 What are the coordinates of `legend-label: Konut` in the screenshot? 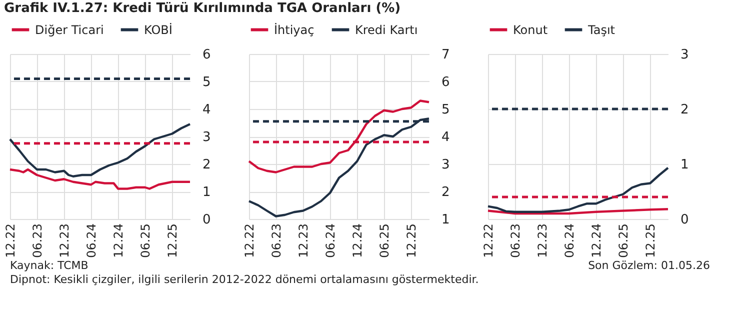 It's located at (530, 29).